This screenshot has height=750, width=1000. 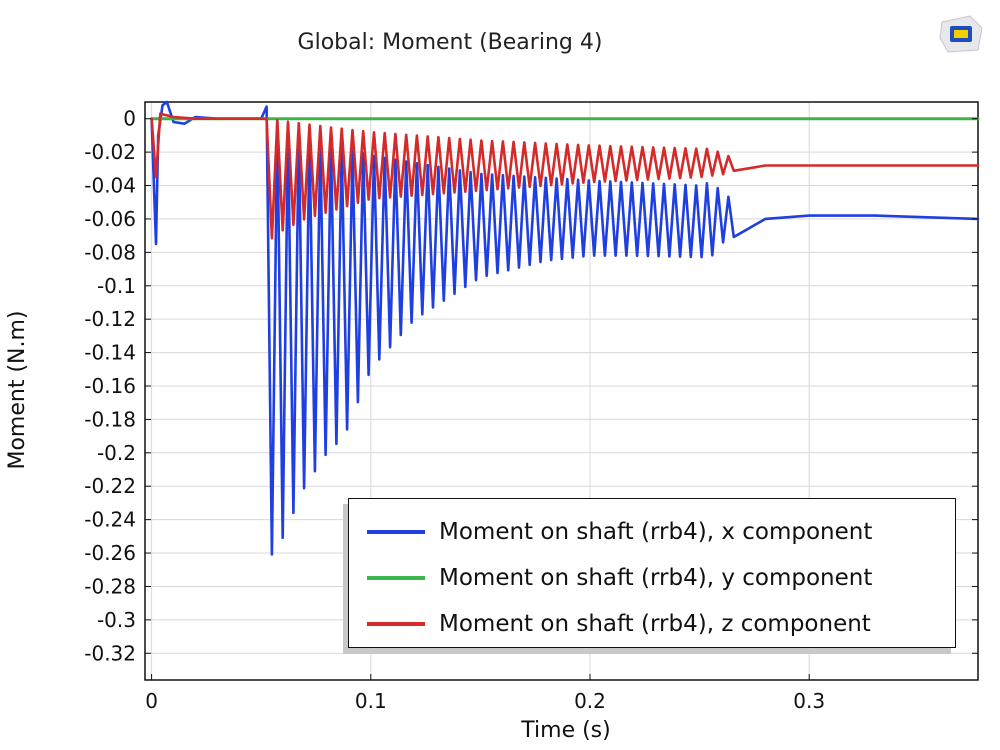 What do you see at coordinates (371, 701) in the screenshot?
I see `x-tick-label: 0.1` at bounding box center [371, 701].